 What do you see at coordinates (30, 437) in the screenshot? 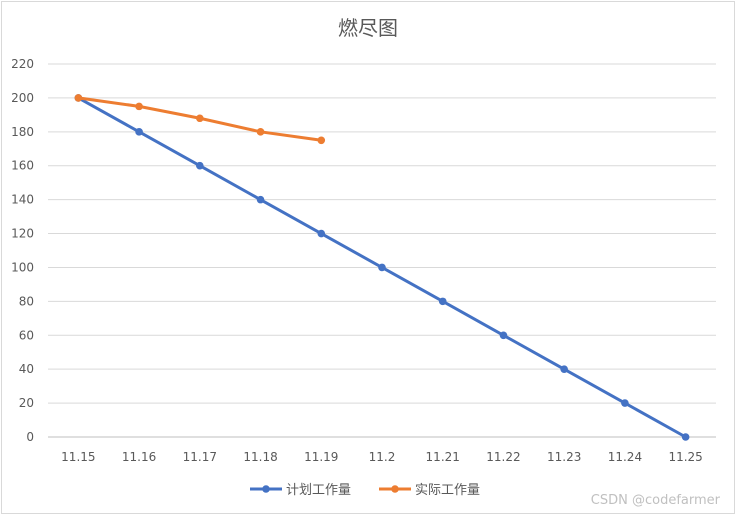
I see `y-tick-label: 0` at bounding box center [30, 437].